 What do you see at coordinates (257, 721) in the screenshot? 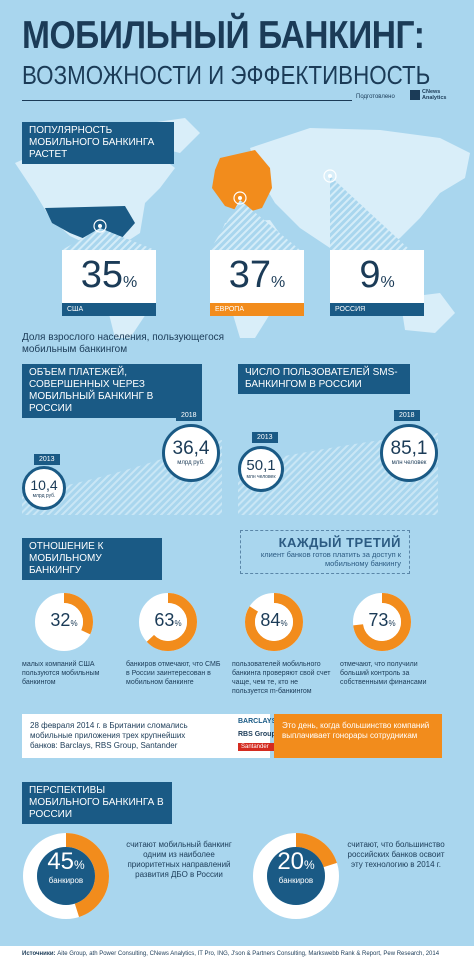
I see `bank-barclays: BARCLAYS` at bounding box center [257, 721].